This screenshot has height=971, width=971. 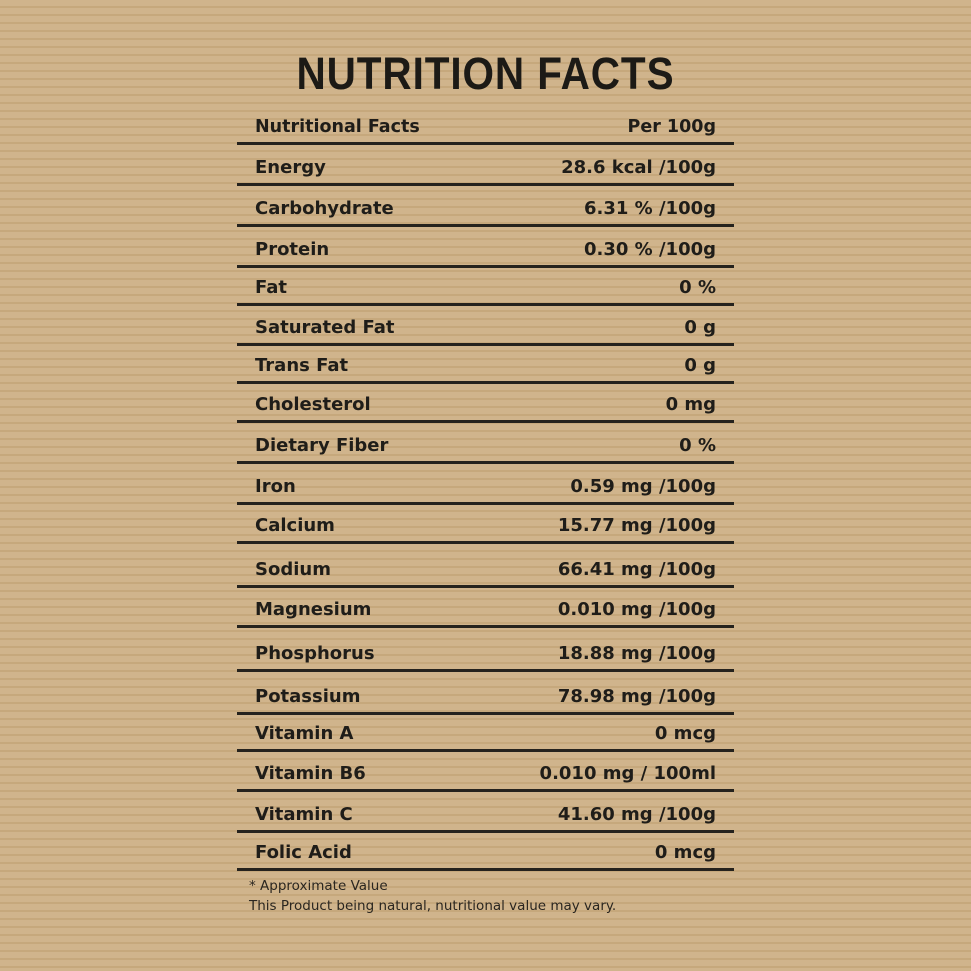 What do you see at coordinates (638, 167) in the screenshot?
I see `nutrient-value: 28.6 kcal /100g` at bounding box center [638, 167].